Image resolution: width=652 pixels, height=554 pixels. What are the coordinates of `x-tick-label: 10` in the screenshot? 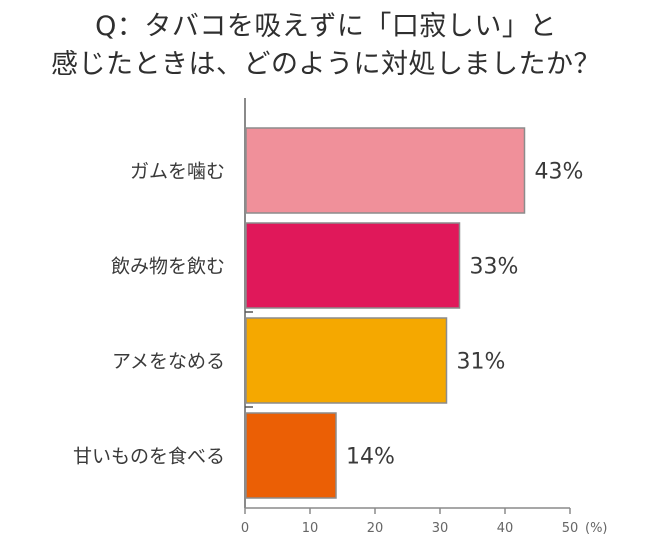 It's located at (310, 528).